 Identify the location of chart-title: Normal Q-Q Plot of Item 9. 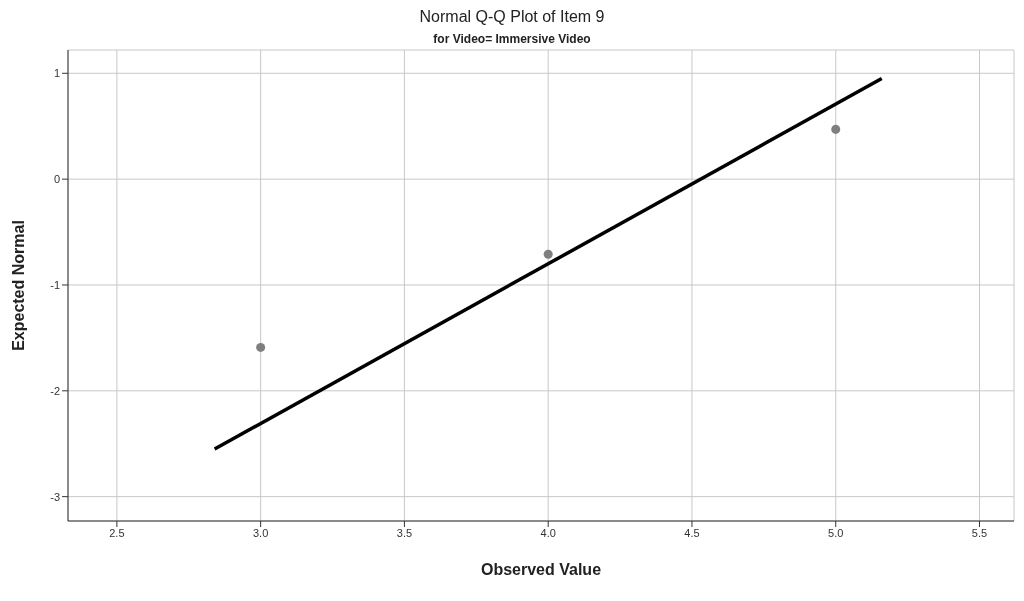
(512, 17).